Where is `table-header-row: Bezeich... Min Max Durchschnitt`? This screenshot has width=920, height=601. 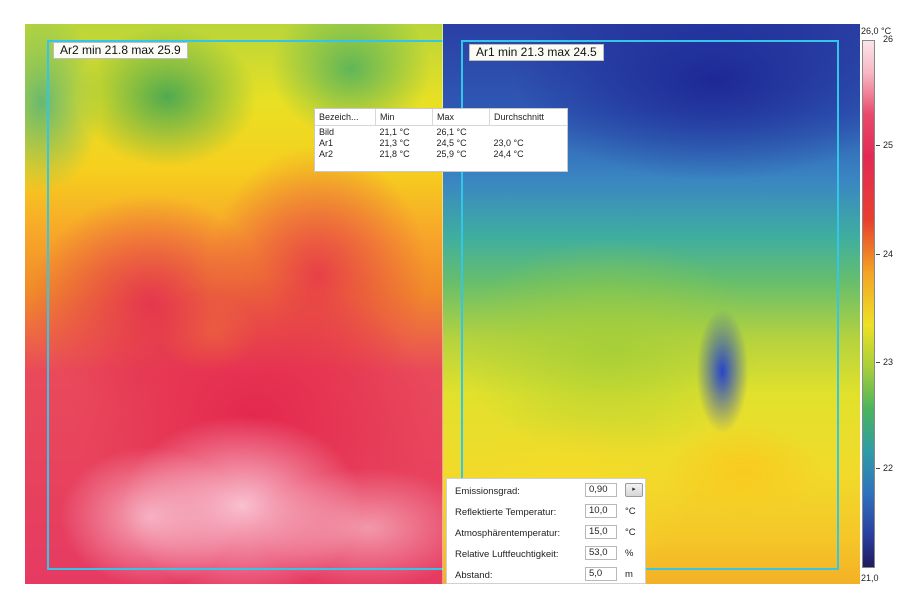 table-header-row: Bezeich... Min Max Durchschnitt is located at coordinates (441, 117).